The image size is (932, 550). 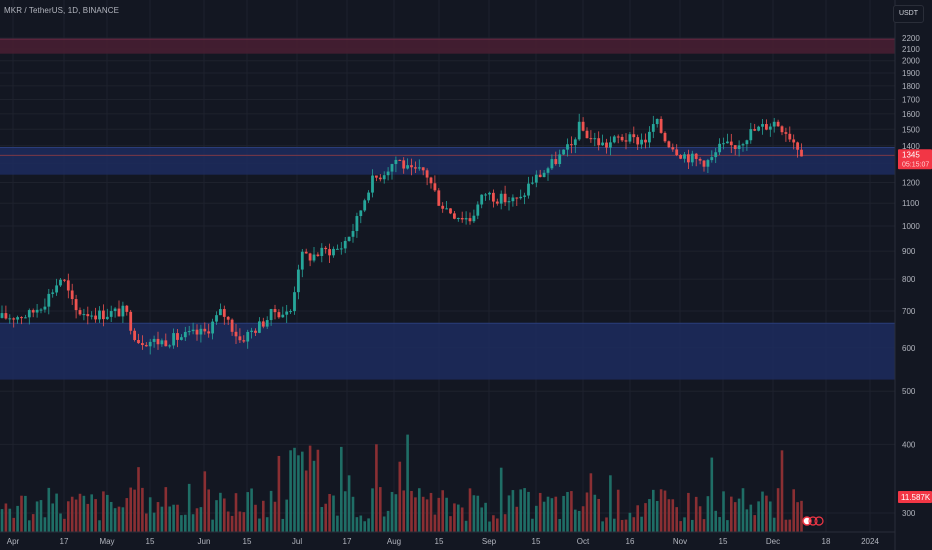 What do you see at coordinates (813, 521) in the screenshot?
I see `realtime-ring-icon` at bounding box center [813, 521].